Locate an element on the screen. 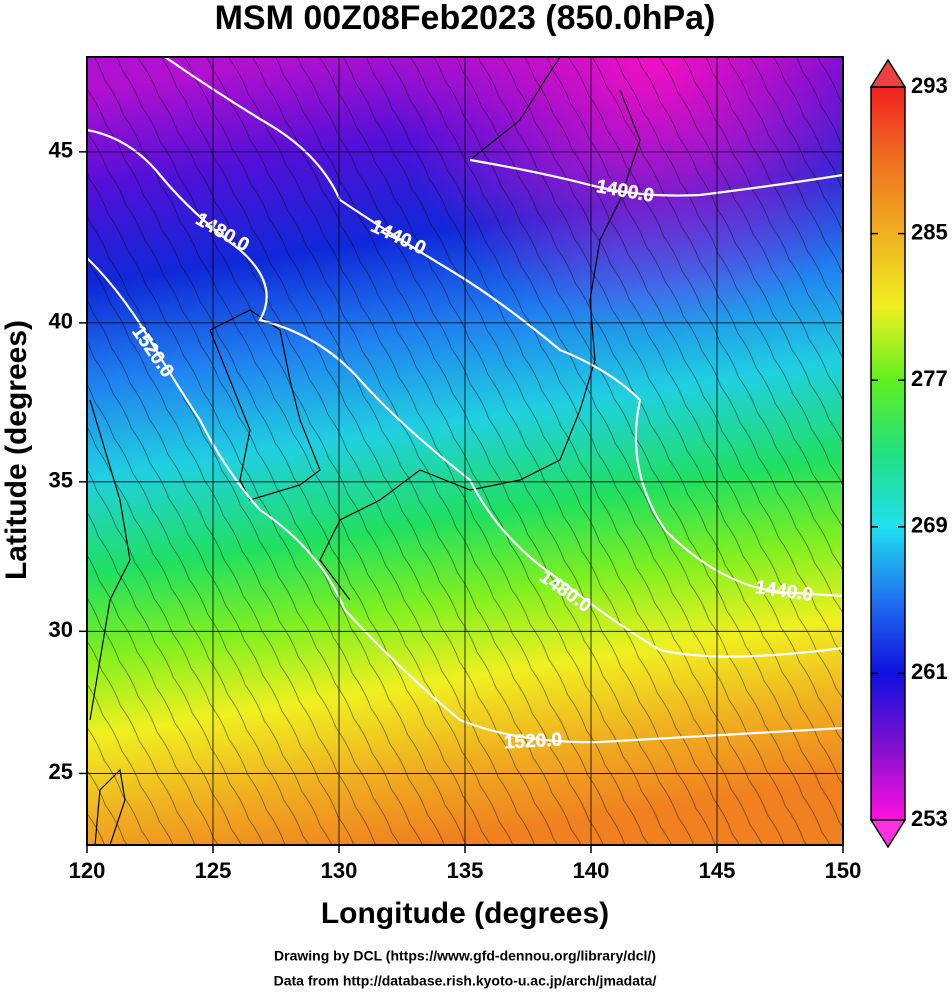 Image resolution: width=952 pixels, height=993 pixels. x-tick-label: 130 is located at coordinates (339, 870).